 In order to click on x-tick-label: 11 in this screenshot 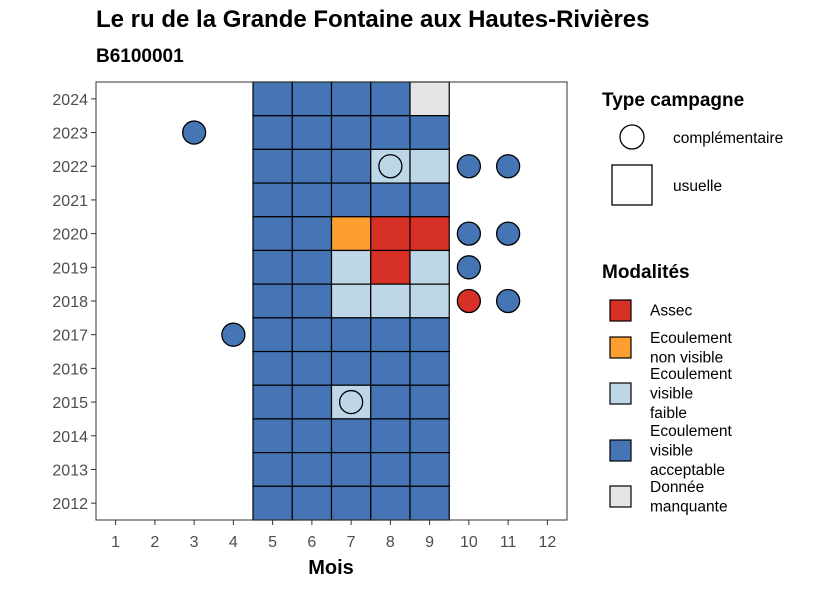, I will do `click(508, 542)`.